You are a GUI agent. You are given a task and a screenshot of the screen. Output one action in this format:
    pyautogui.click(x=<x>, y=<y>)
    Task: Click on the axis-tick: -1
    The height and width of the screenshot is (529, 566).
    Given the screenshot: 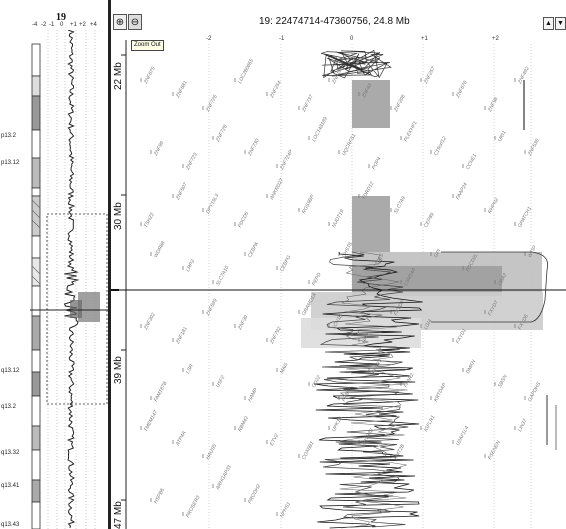 What is the action you would take?
    pyautogui.click(x=282, y=39)
    